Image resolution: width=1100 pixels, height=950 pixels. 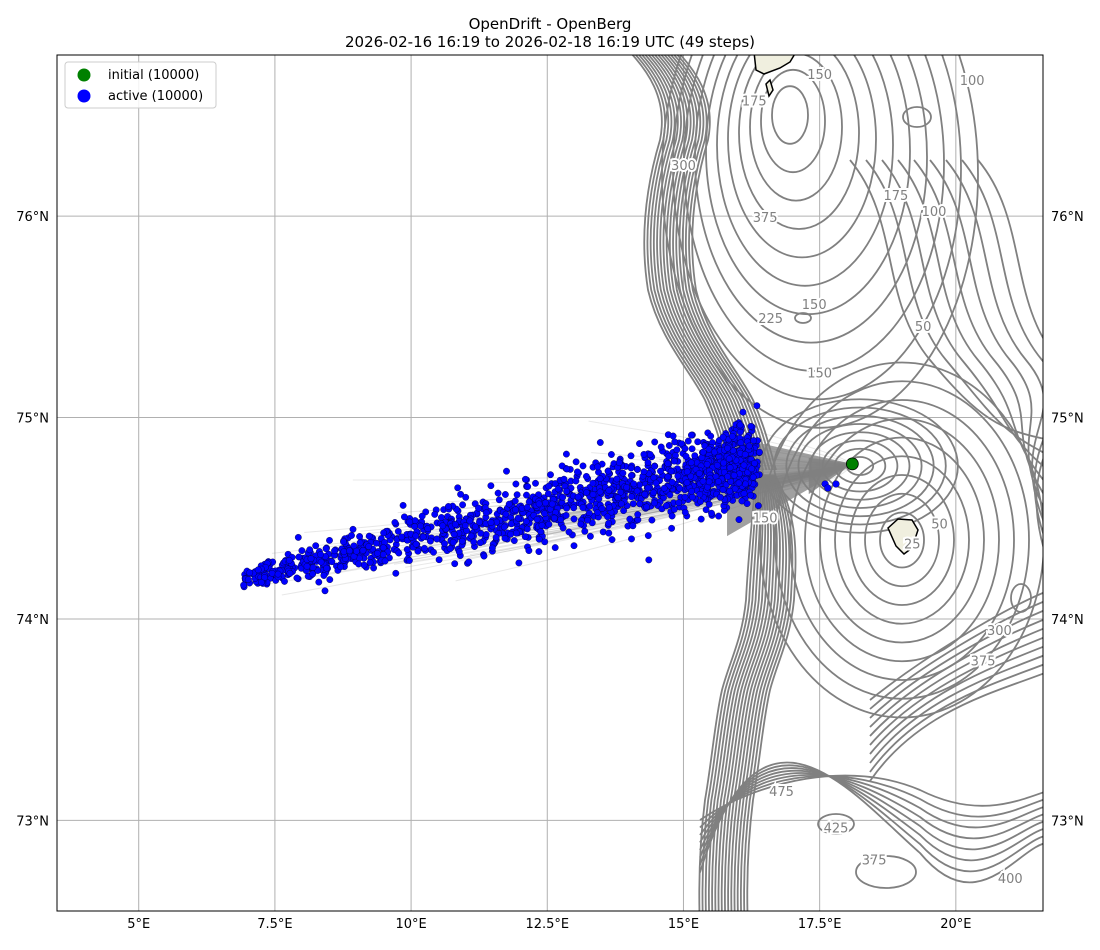 I want to click on land-islet, so click(x=769, y=88).